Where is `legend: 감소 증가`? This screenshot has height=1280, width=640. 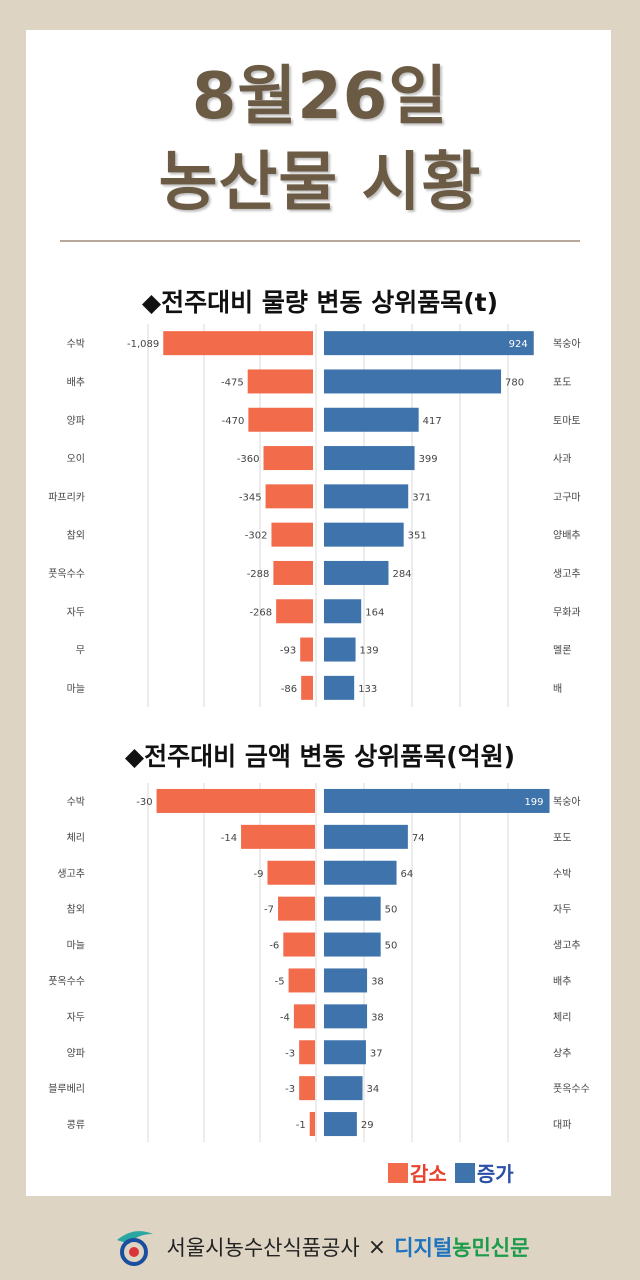 legend: 감소 증가 is located at coordinates (451, 1172).